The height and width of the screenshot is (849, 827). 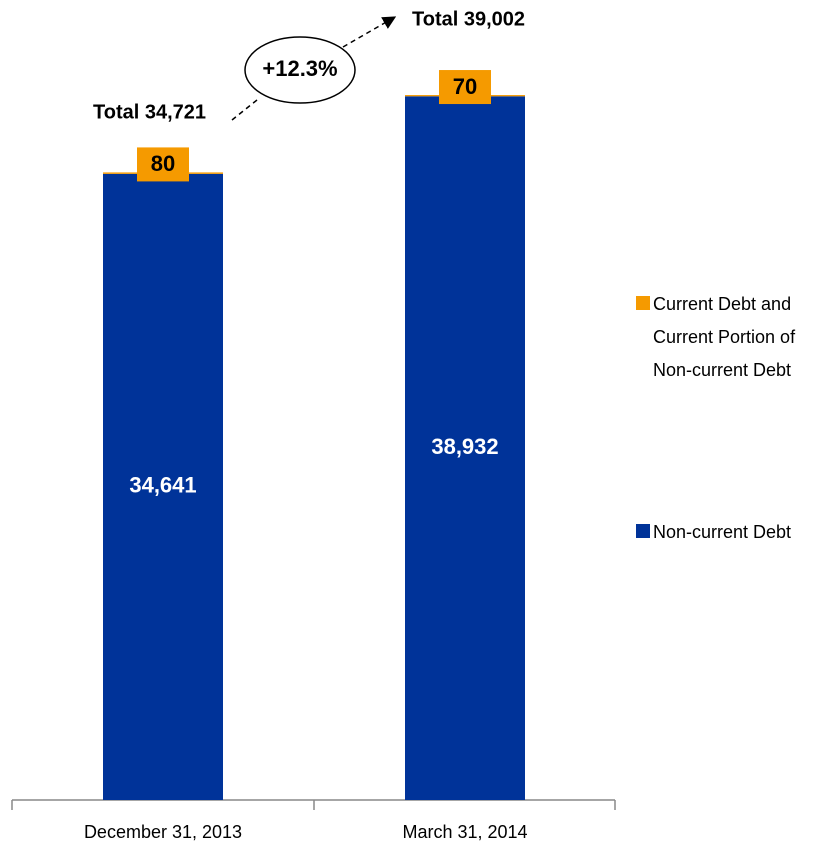 What do you see at coordinates (468, 19) in the screenshot?
I see `annotation: Total 39,002` at bounding box center [468, 19].